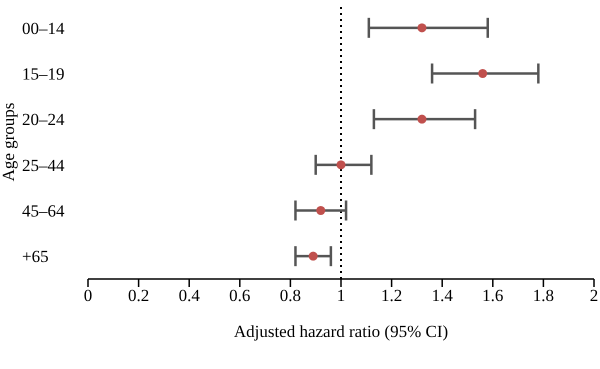 The image size is (600, 369). Describe the element at coordinates (43, 74) in the screenshot. I see `y-tick-label: 15–19` at that location.